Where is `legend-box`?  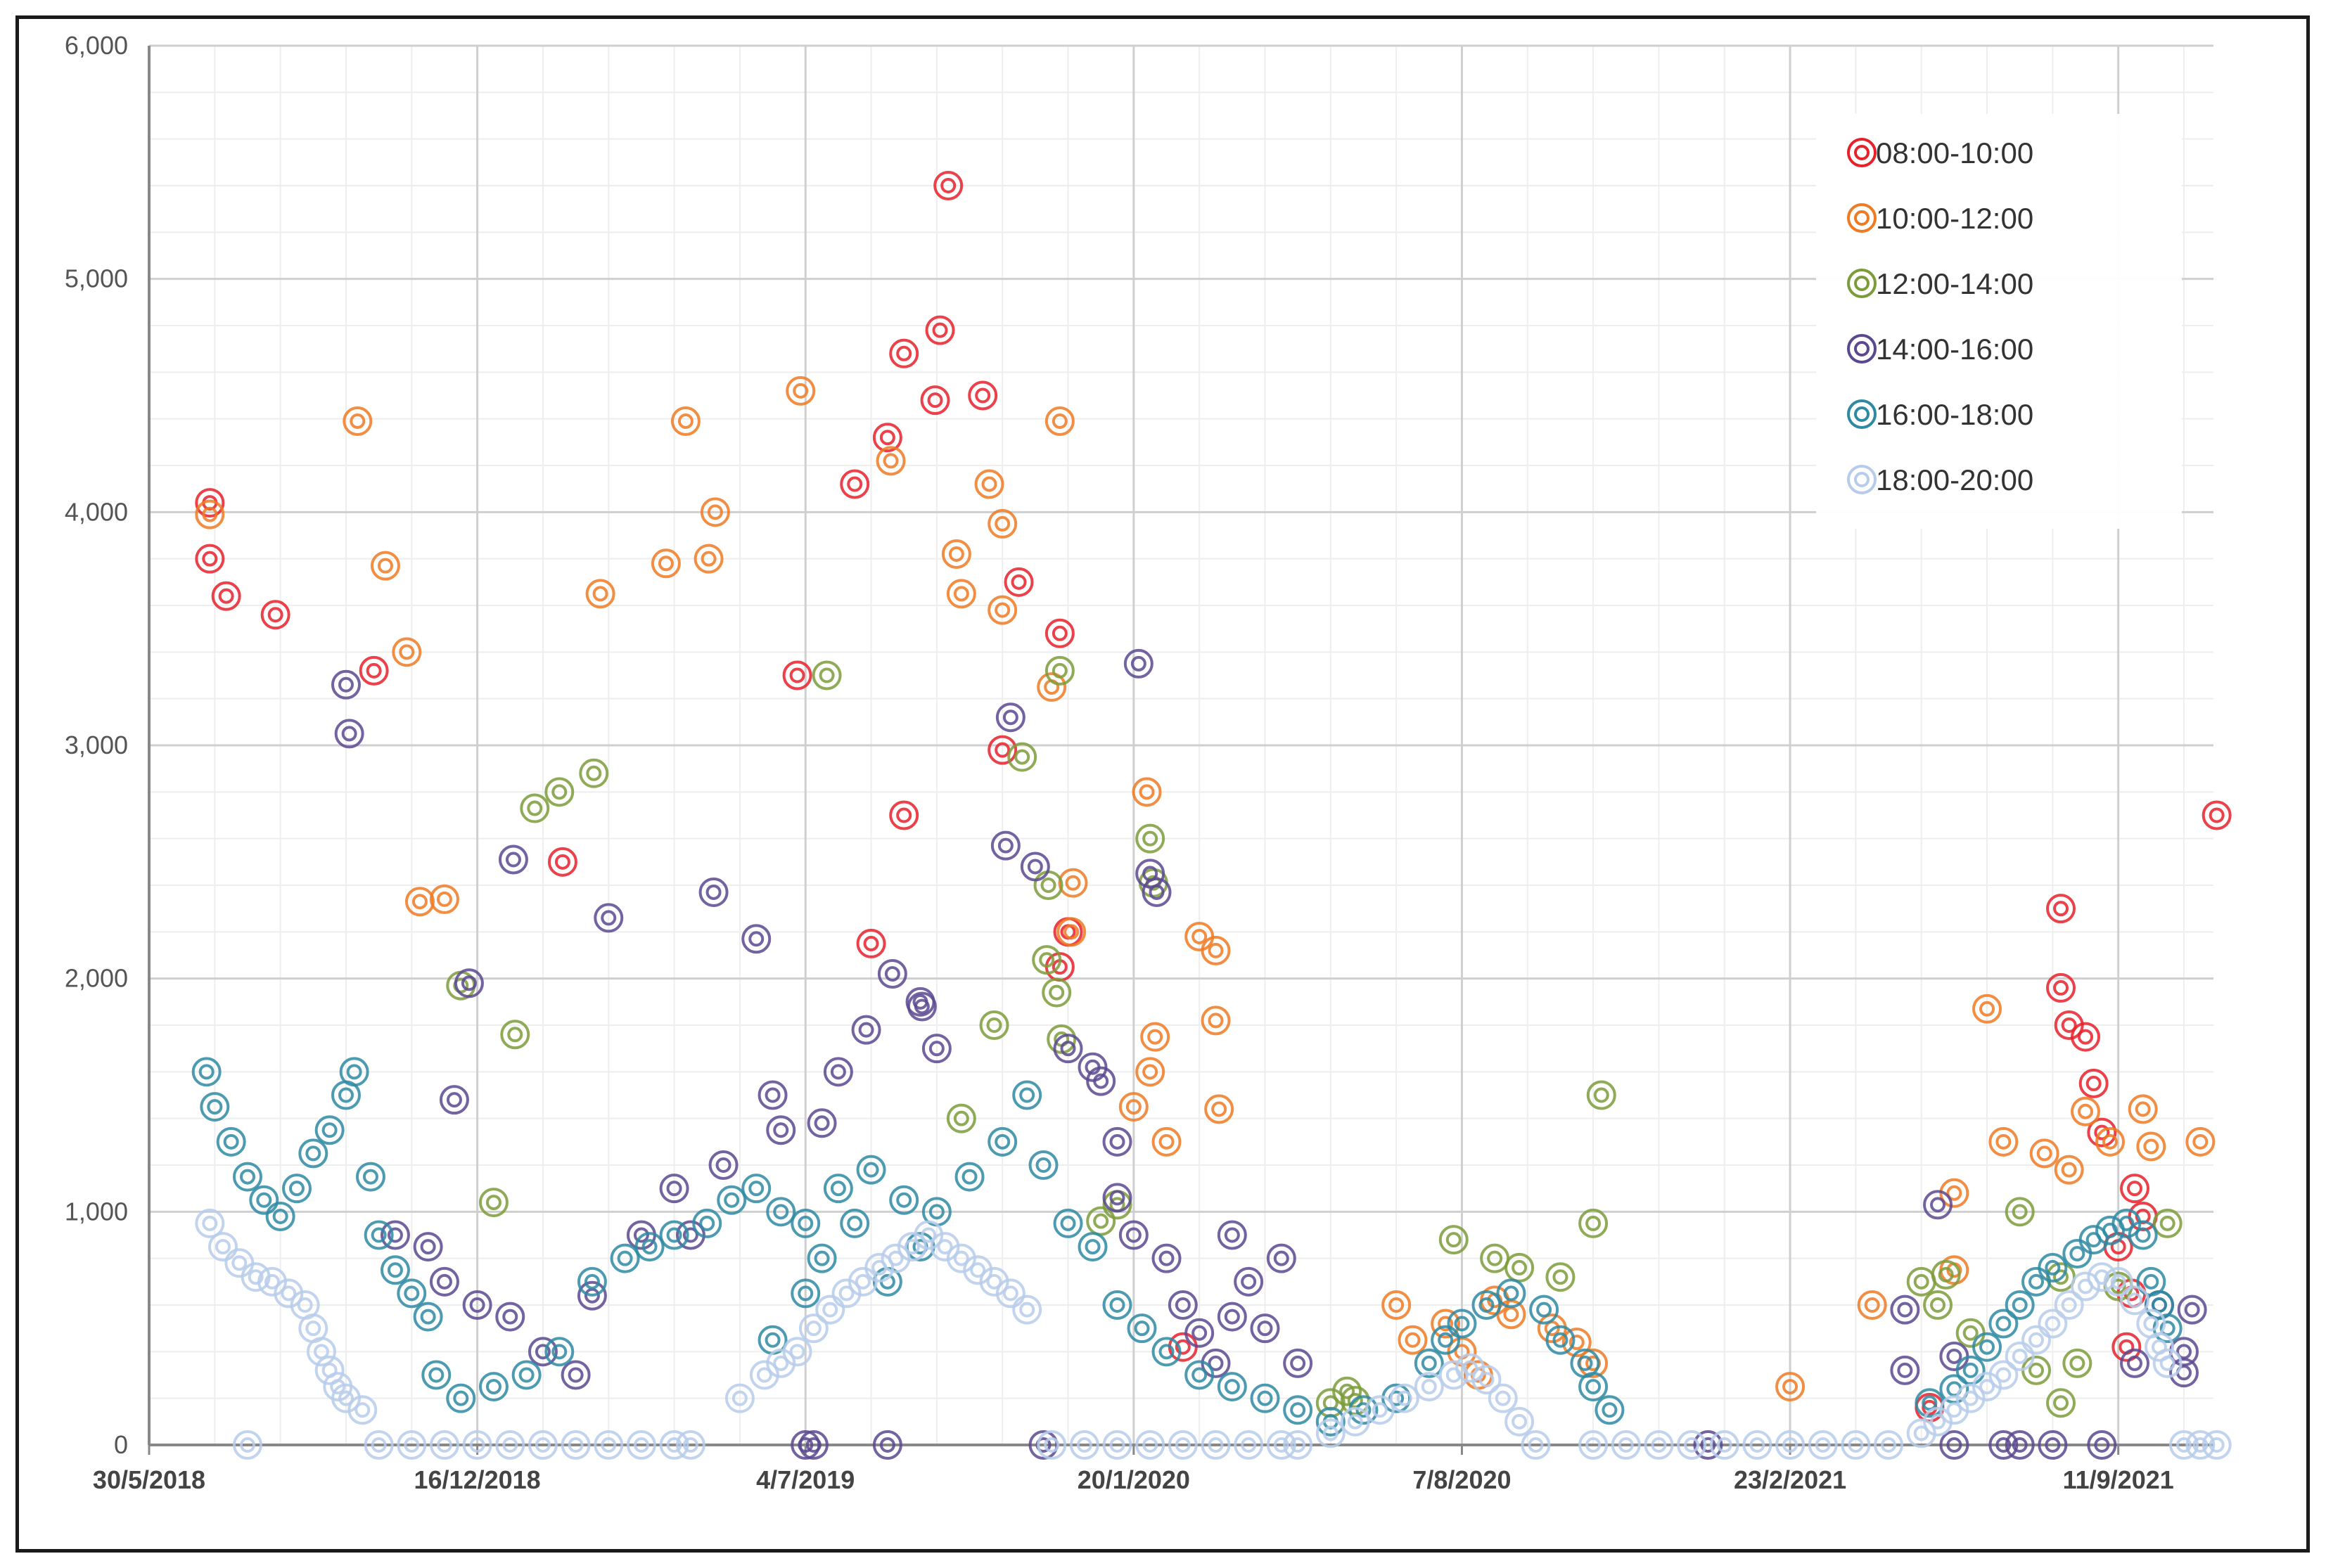
legend-box is located at coordinates (1999, 321).